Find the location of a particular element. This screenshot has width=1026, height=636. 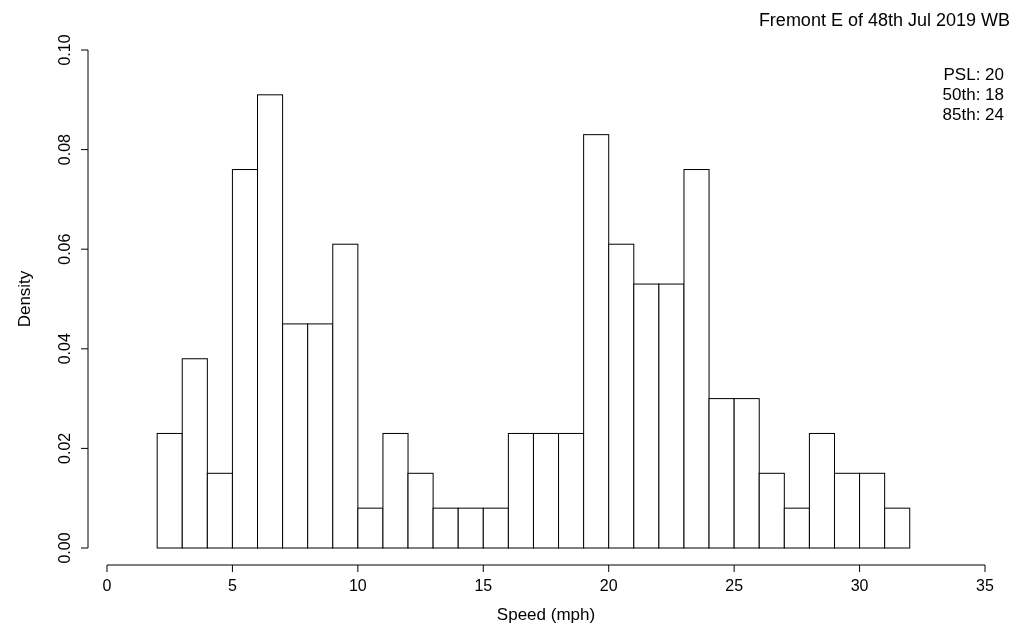

annotation: 50th: 18 is located at coordinates (973, 94).